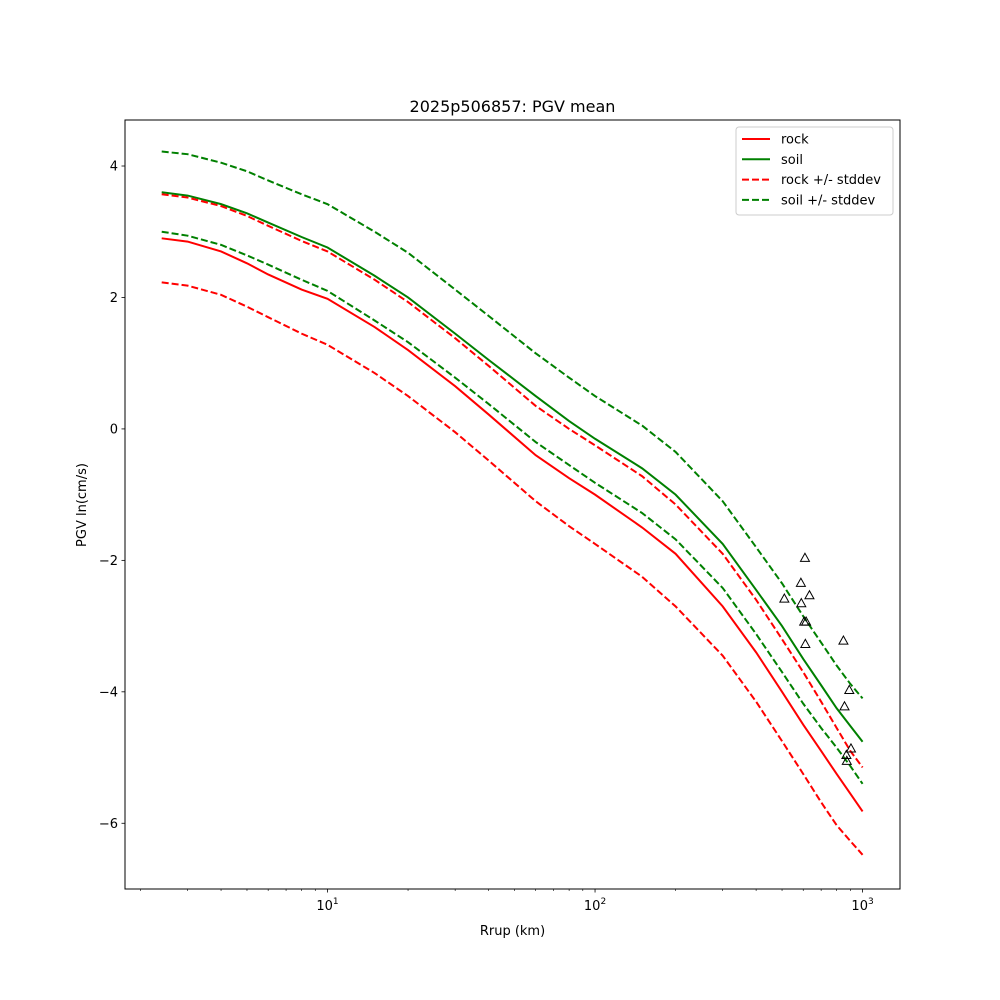  What do you see at coordinates (82, 505) in the screenshot?
I see `y-axis-label: PGV ln(cm/s)` at bounding box center [82, 505].